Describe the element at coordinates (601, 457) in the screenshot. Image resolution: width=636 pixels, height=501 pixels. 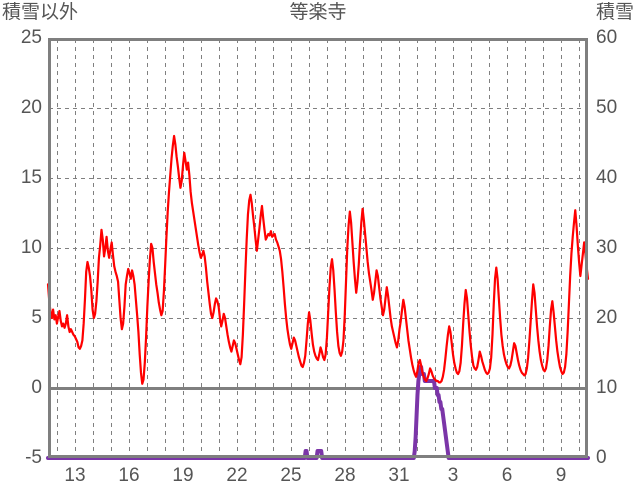
I see `y-tick-right-6: 0` at that location.